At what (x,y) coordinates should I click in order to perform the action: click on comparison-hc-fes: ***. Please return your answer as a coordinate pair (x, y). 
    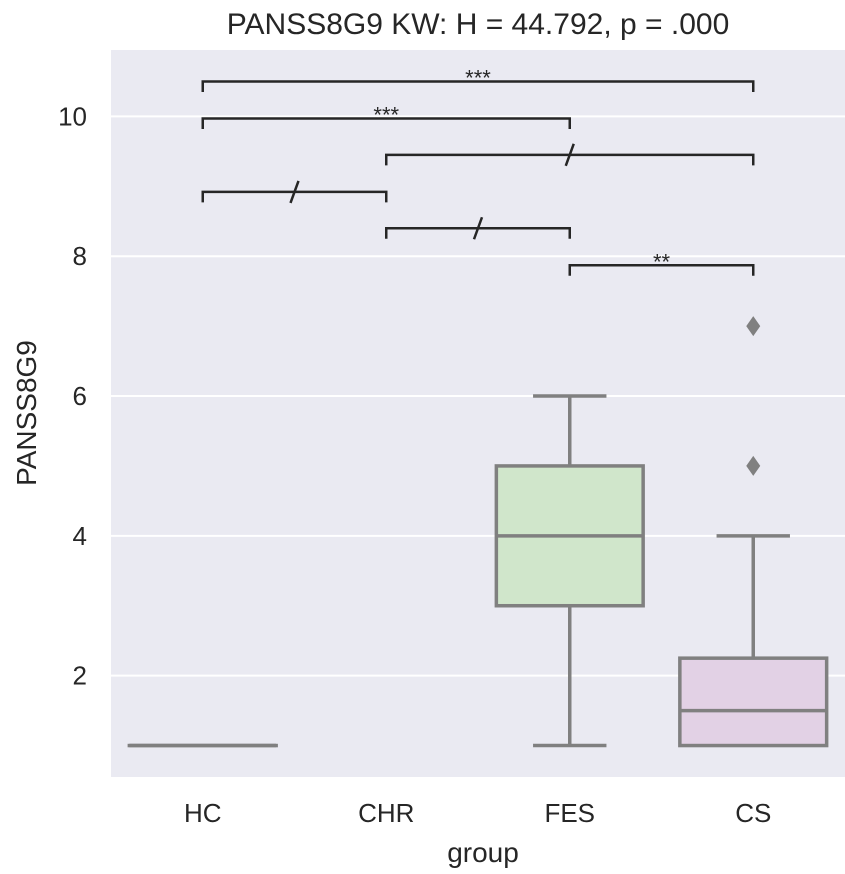
    Looking at the image, I should click on (386, 116).